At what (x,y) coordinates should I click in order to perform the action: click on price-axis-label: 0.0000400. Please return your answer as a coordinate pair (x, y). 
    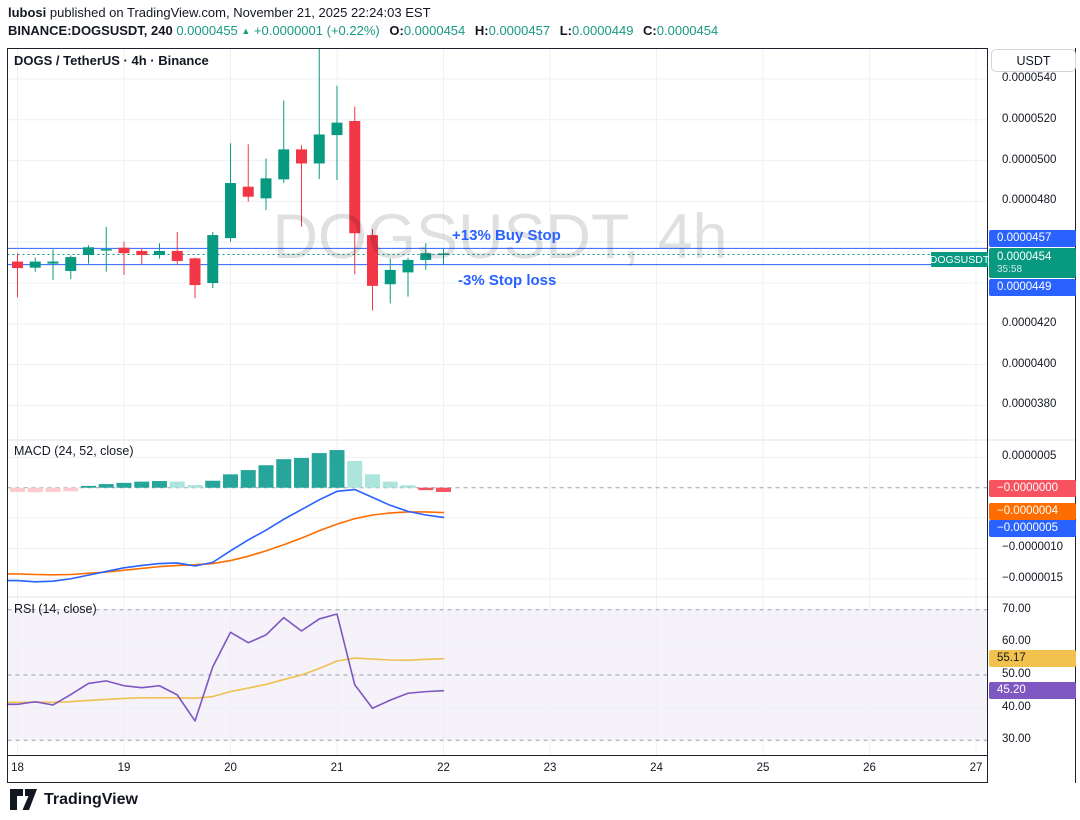
    Looking at the image, I should click on (1029, 363).